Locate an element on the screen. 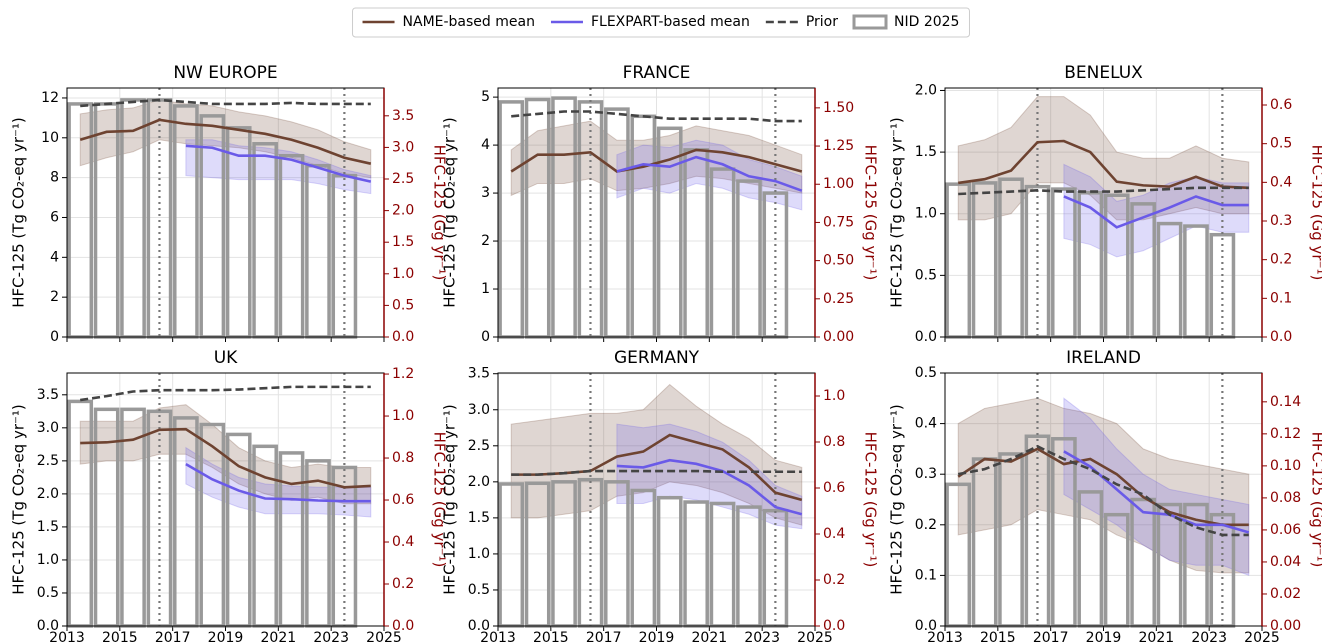  y2-tick-label: 2.0 is located at coordinates (403, 211).